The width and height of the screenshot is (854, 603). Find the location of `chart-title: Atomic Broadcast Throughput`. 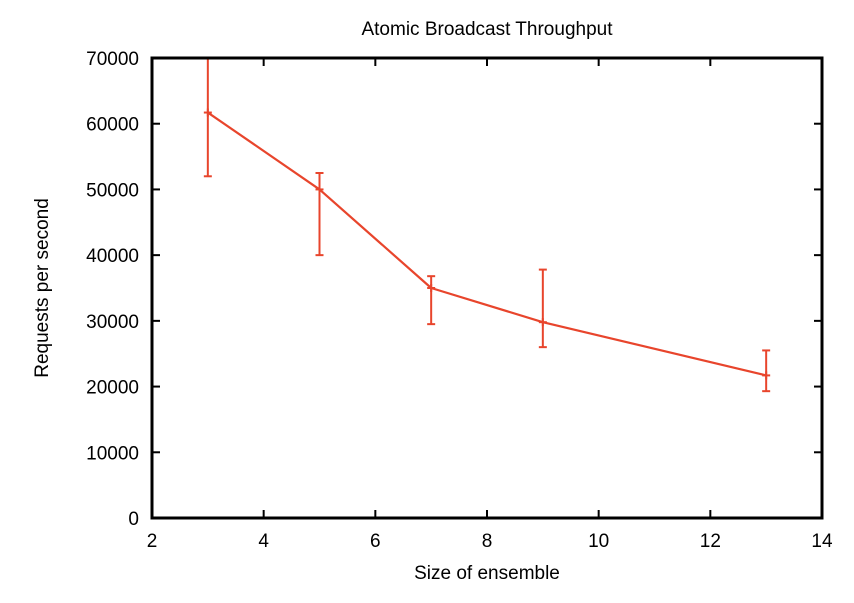

chart-title: Atomic Broadcast Throughput is located at coordinates (487, 29).